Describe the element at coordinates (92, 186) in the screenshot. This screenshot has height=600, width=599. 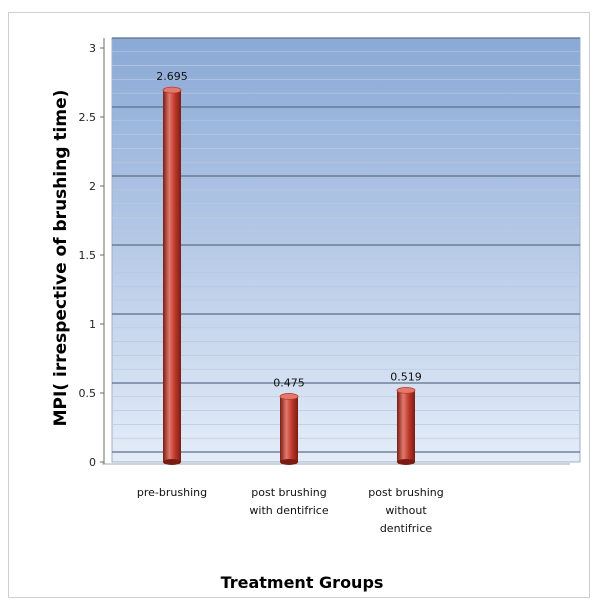
I see `y-tick-label: 2` at that location.